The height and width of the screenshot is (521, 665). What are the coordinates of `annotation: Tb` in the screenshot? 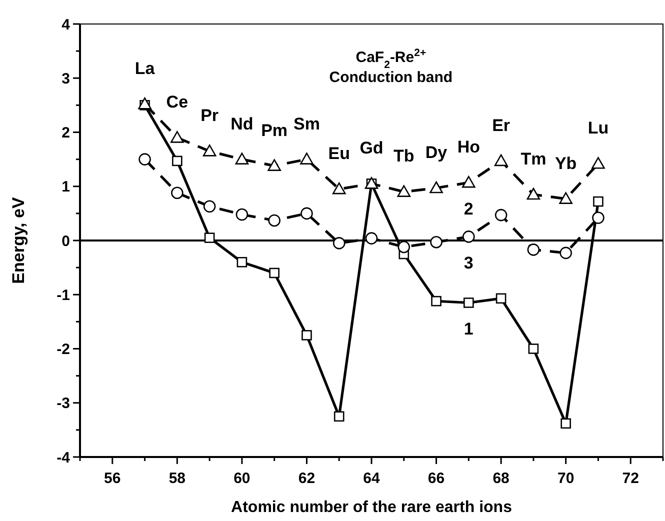 It's located at (404, 156).